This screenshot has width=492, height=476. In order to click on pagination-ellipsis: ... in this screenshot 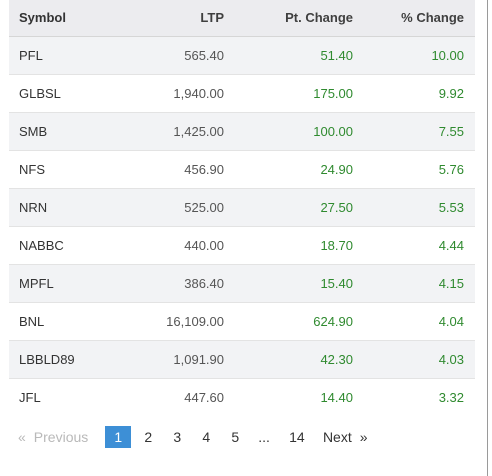, I will do `click(264, 437)`.